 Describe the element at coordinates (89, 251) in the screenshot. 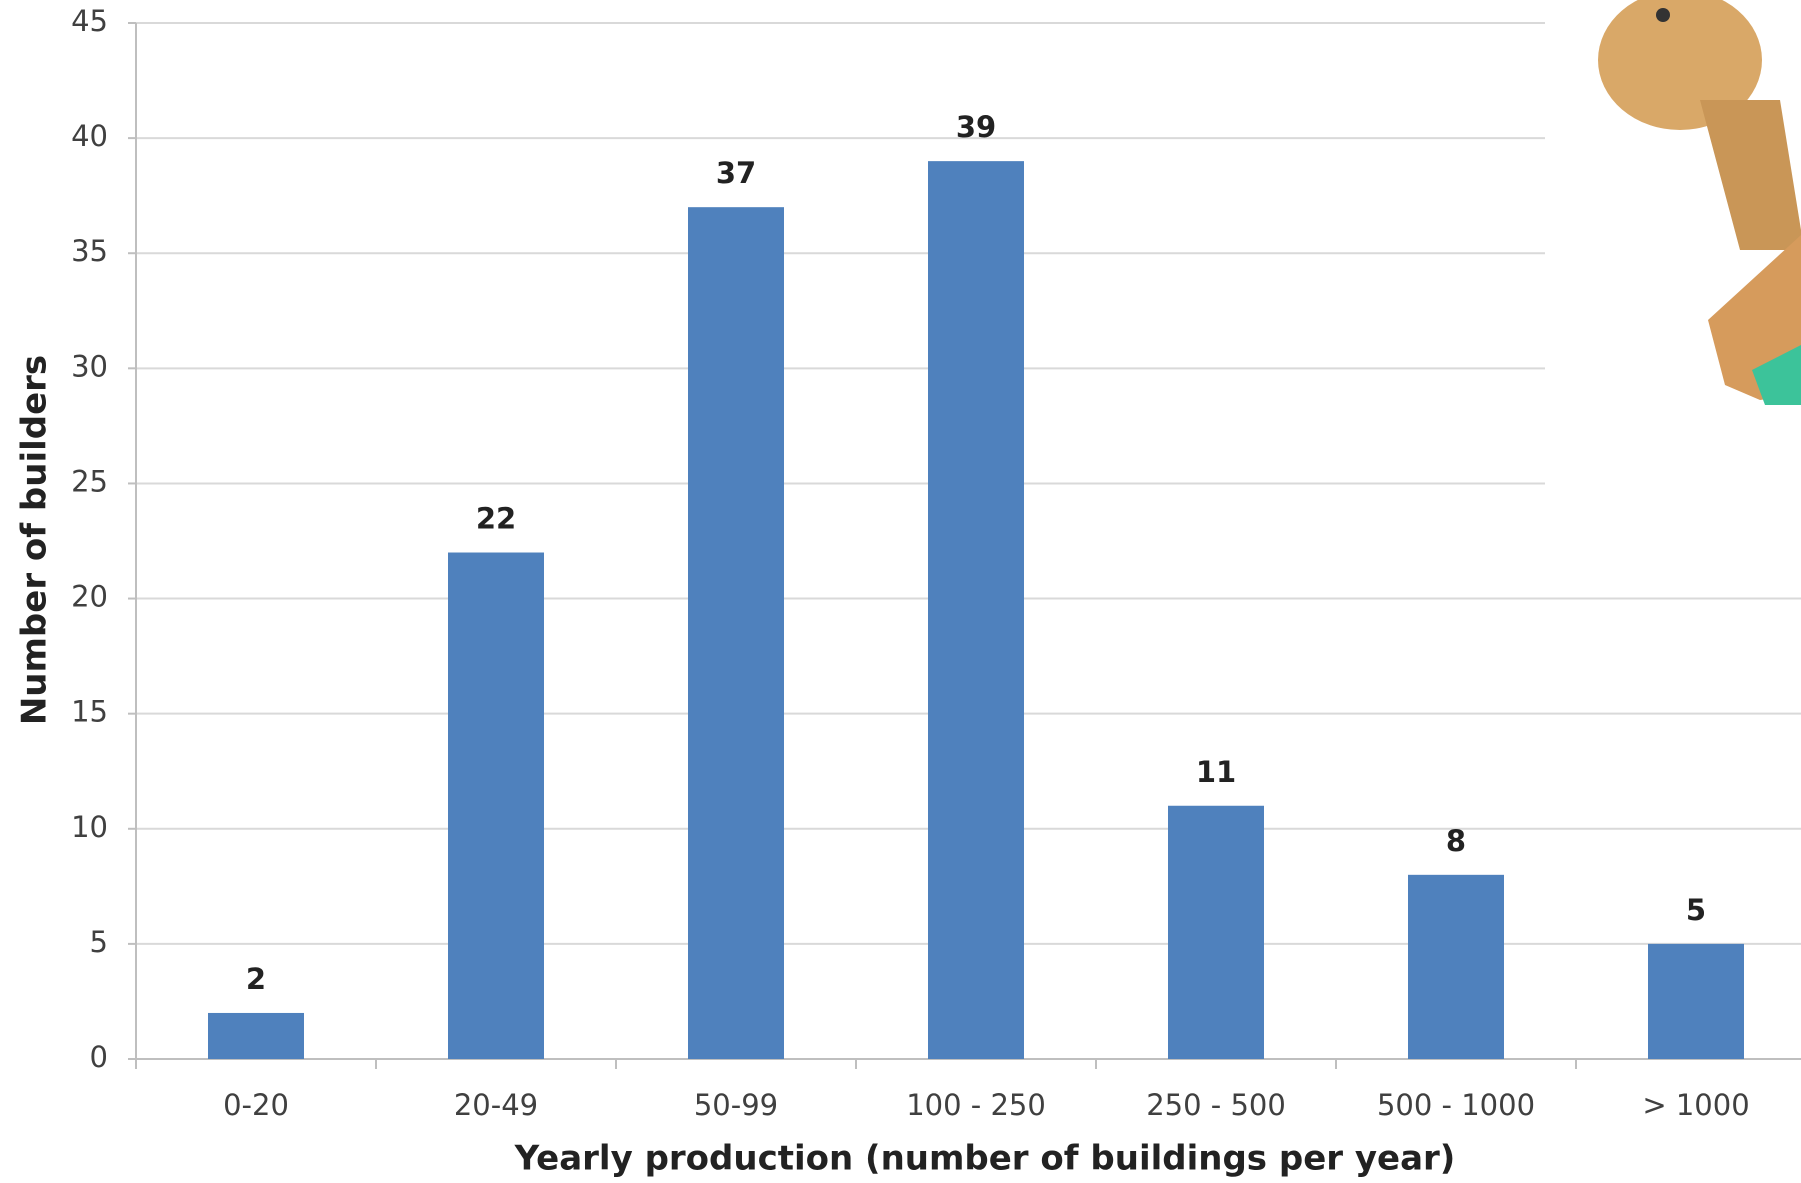

I see `y-tick-label: 35` at that location.